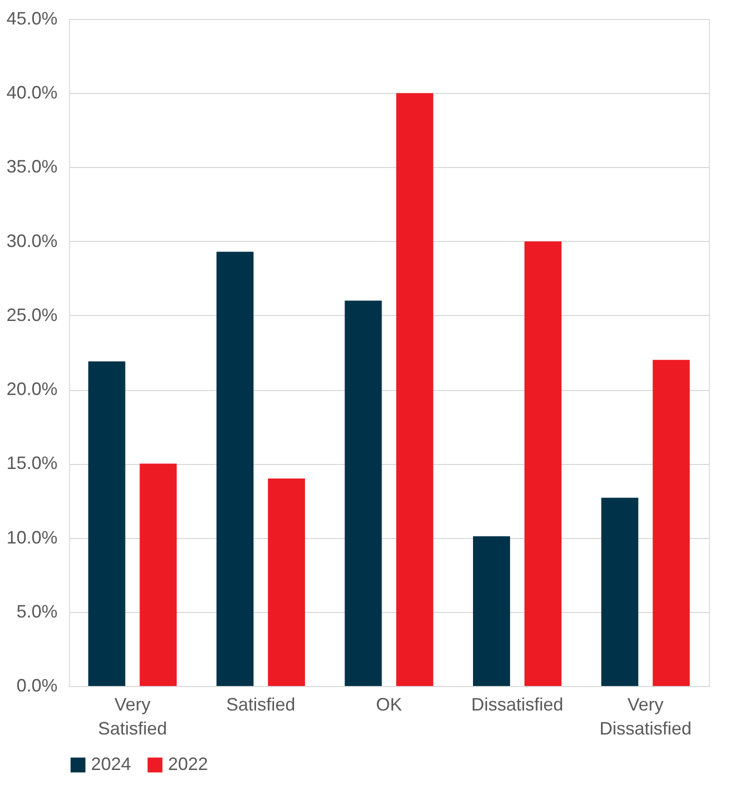  What do you see at coordinates (32, 389) in the screenshot?
I see `y-tick-label: 20.0%` at bounding box center [32, 389].